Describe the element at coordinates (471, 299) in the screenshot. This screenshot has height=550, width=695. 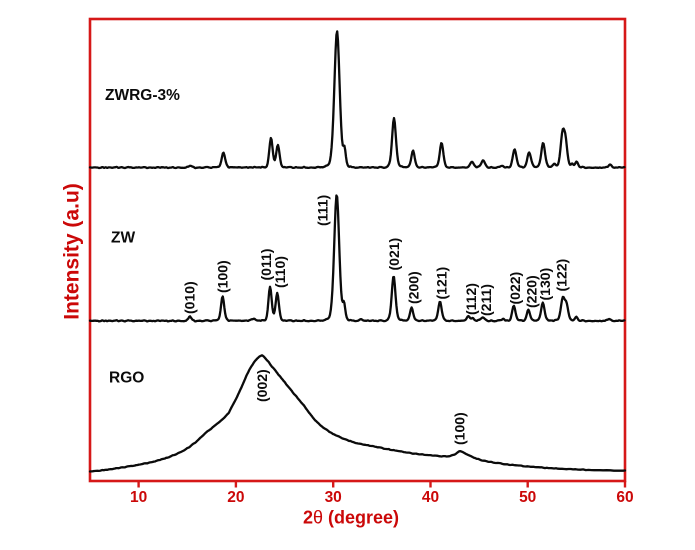
I see `svg-text: (112)` at that location.